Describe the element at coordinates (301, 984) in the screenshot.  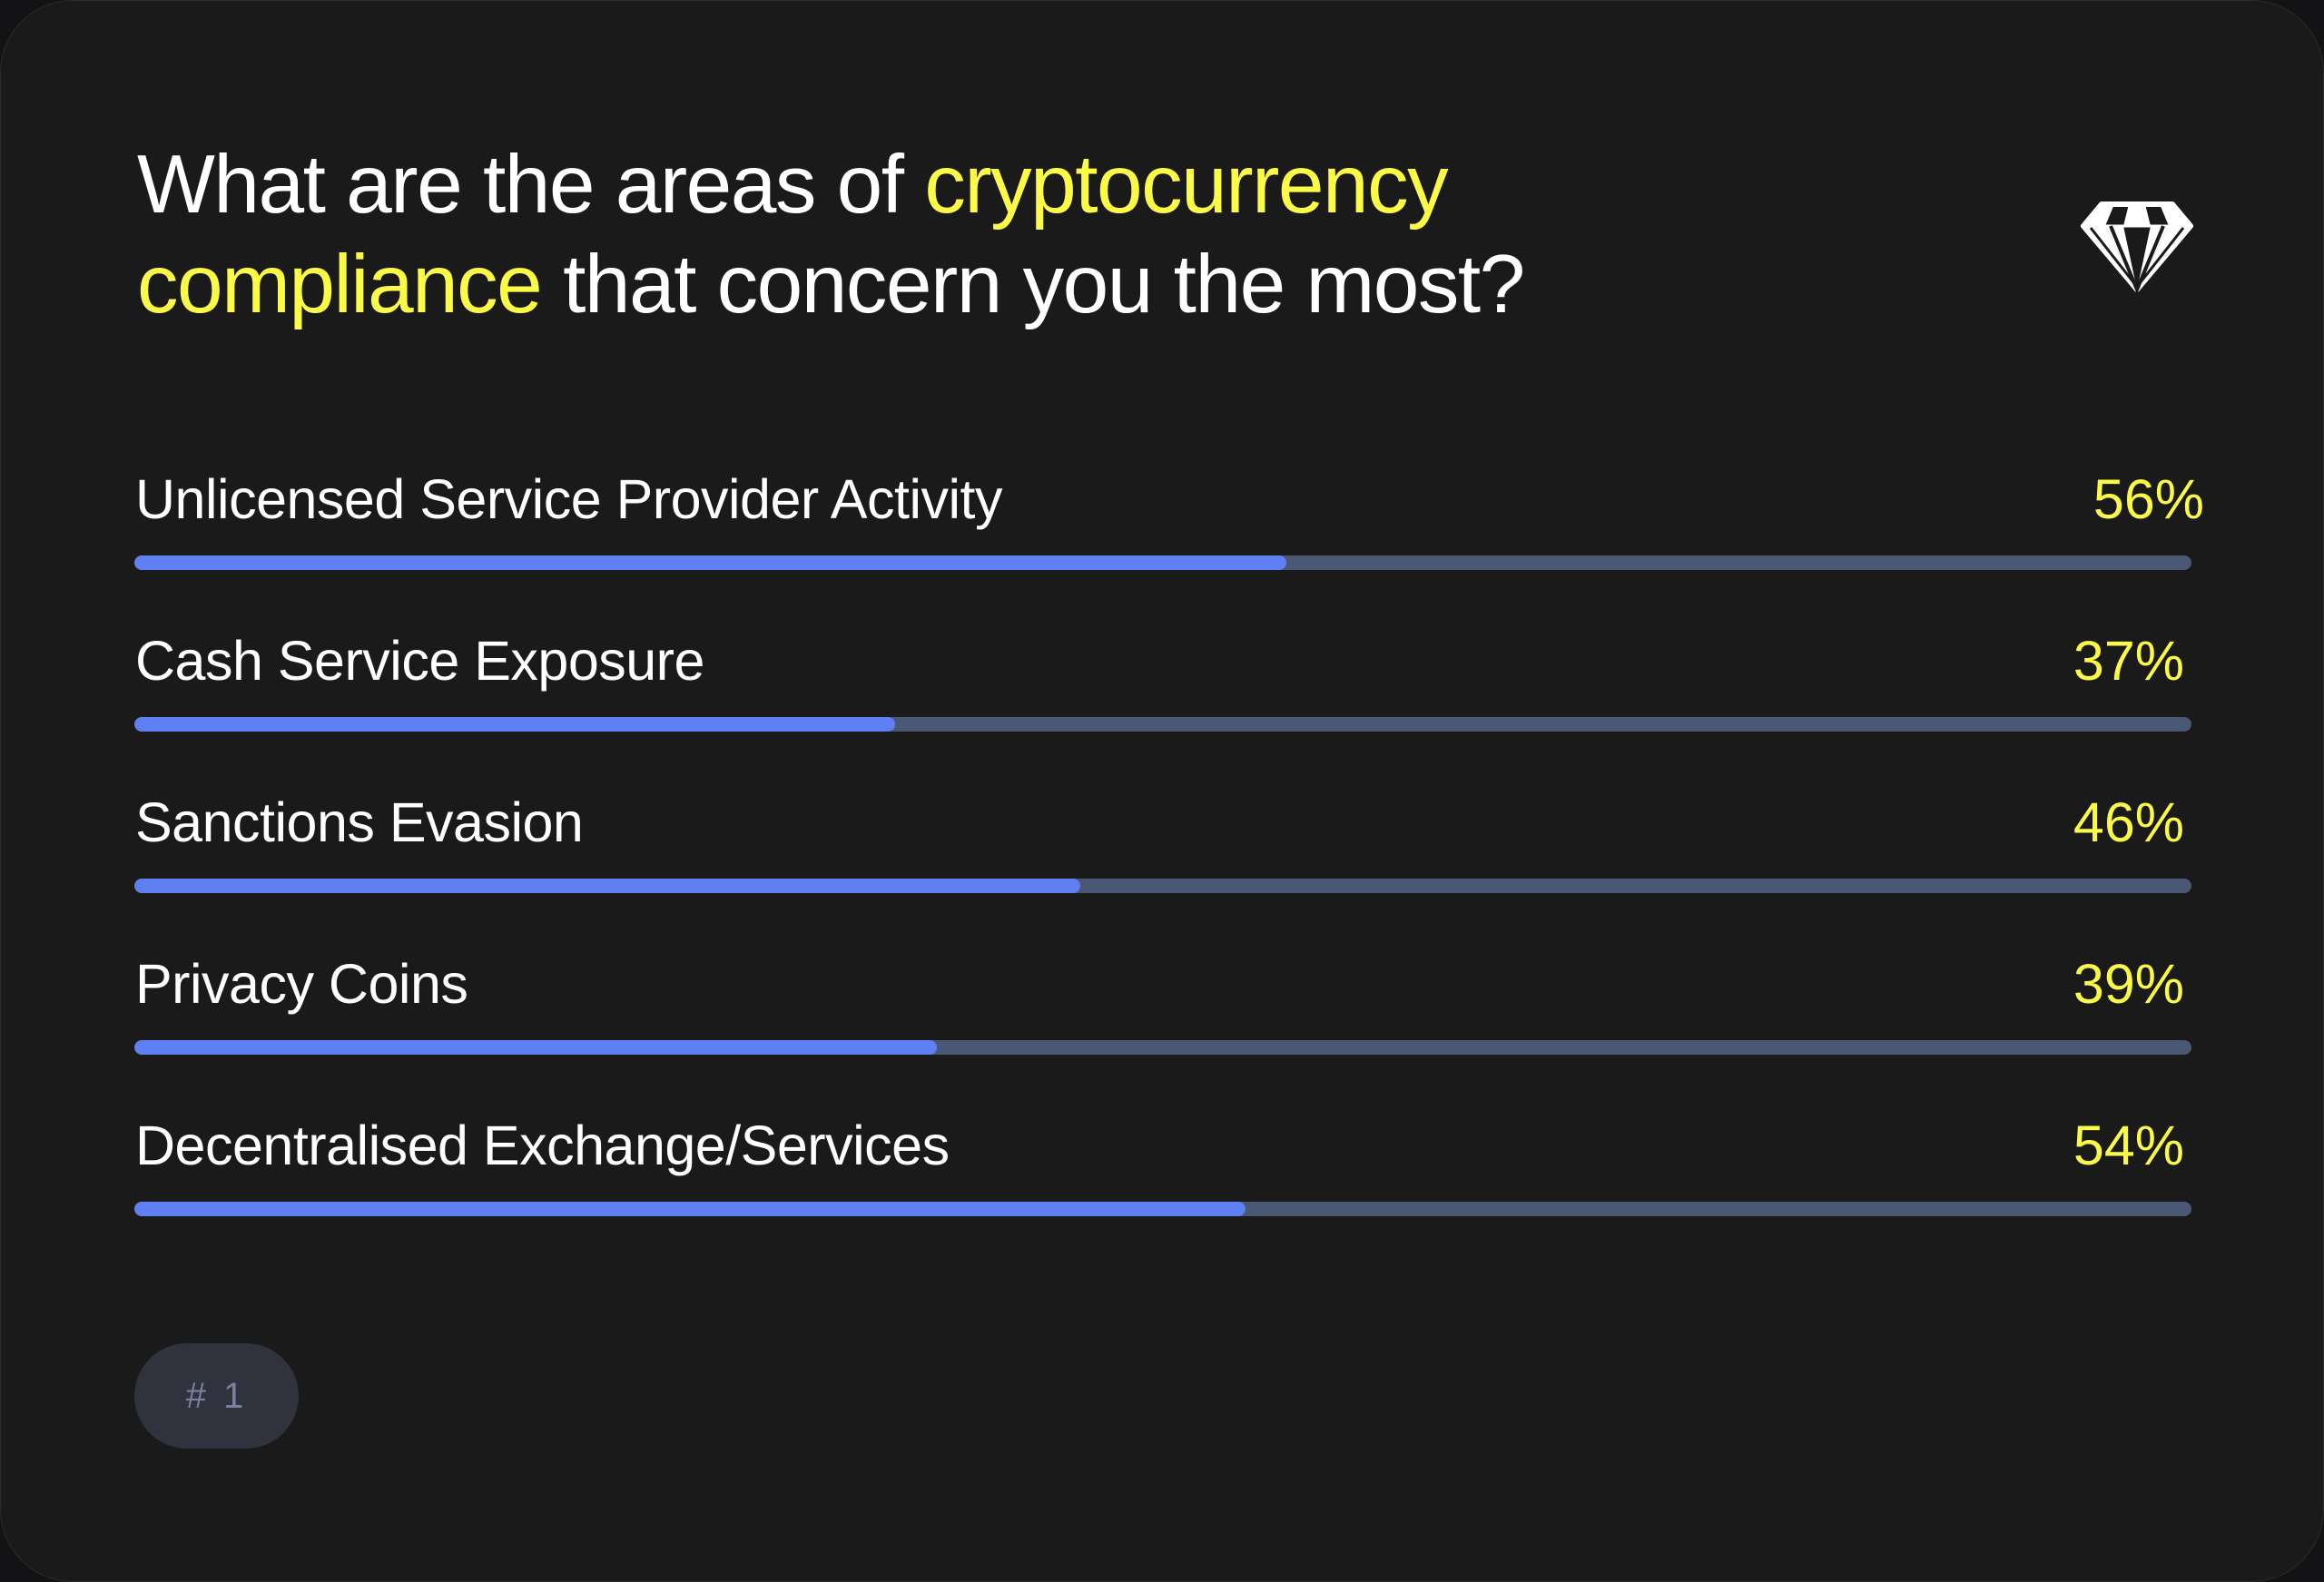
I see `bar-label: Privacy Coins` at that location.